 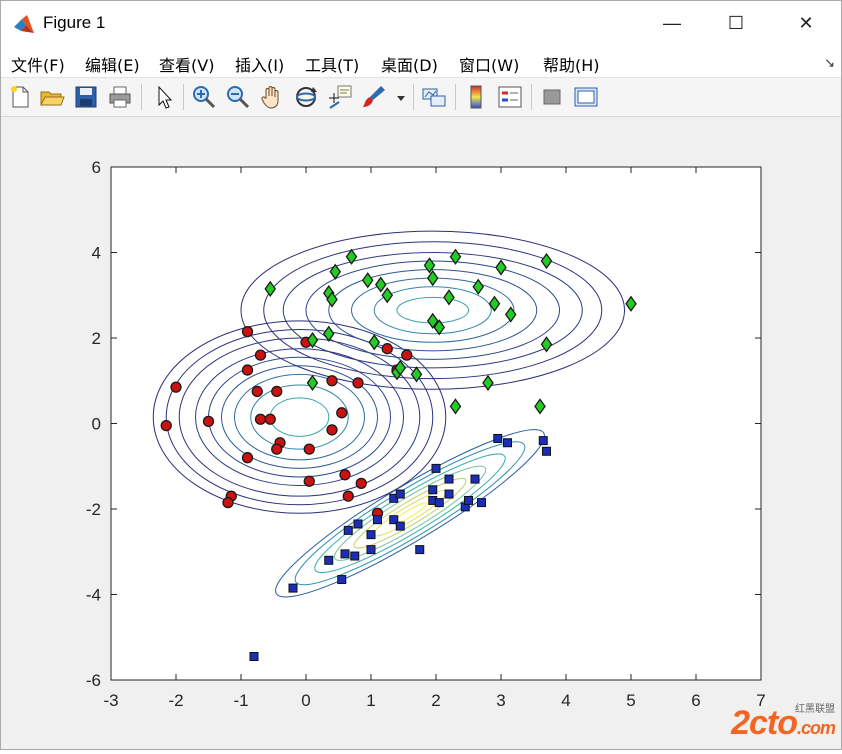 I want to click on open-folder-icon, so click(x=52, y=97).